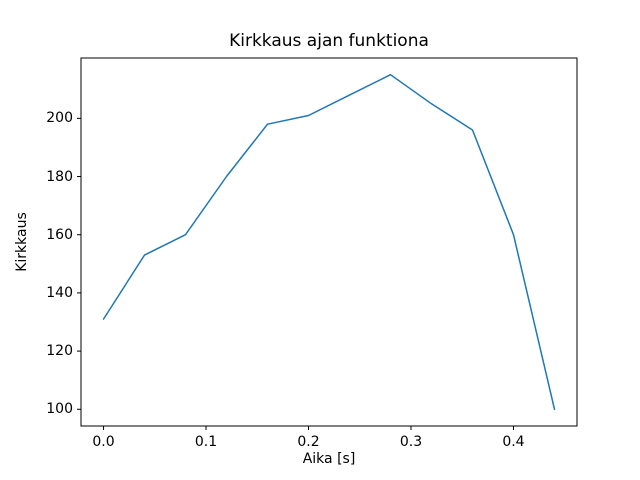 This screenshot has width=640, height=480. I want to click on x-tick-label: 0.0, so click(103, 442).